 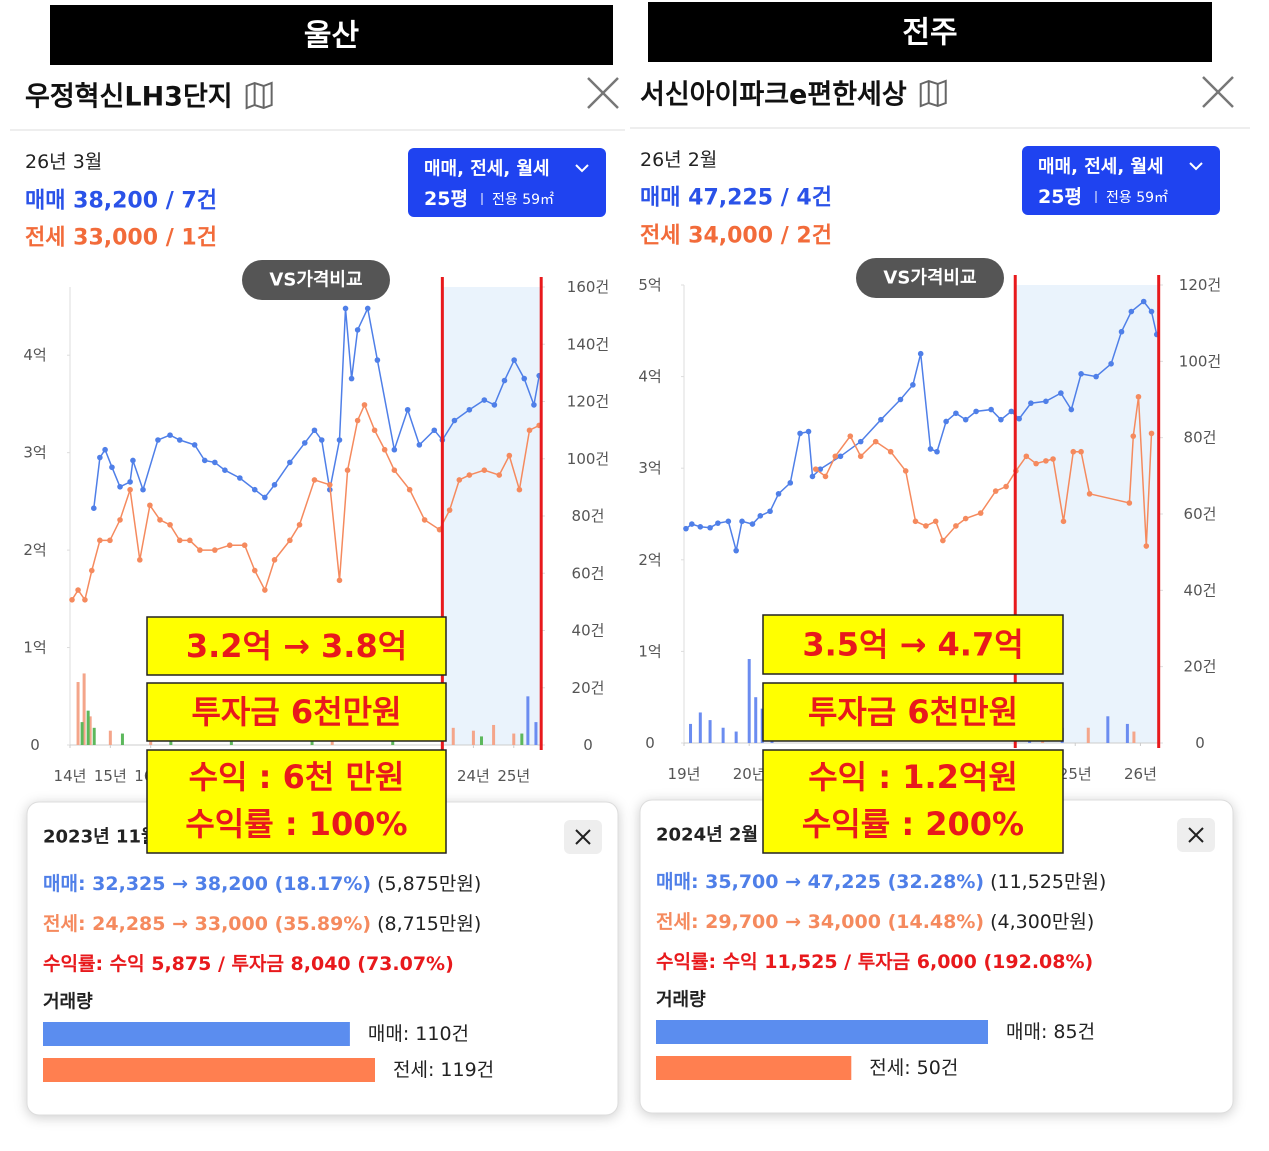 I want to click on date-label: 26년 3월, so click(x=63, y=162).